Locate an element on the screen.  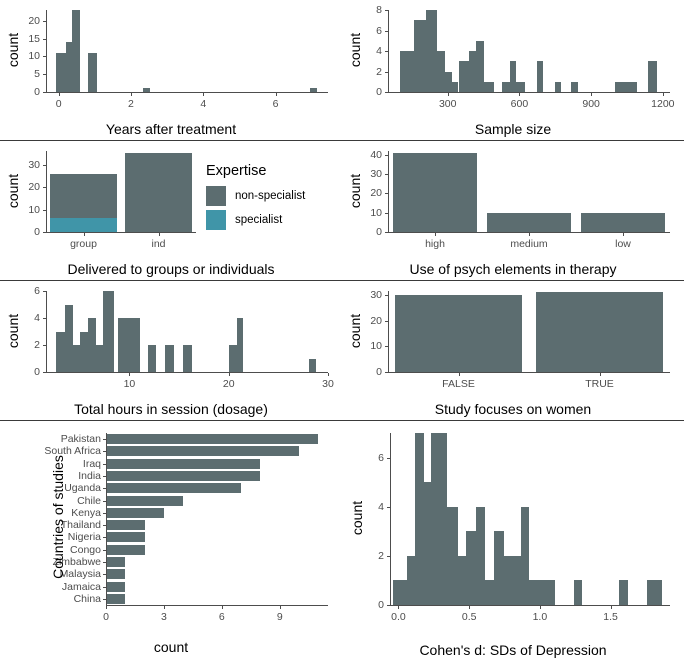
cohens-d-depression-y-tick-label: 6 is located at coordinates (381, 457).